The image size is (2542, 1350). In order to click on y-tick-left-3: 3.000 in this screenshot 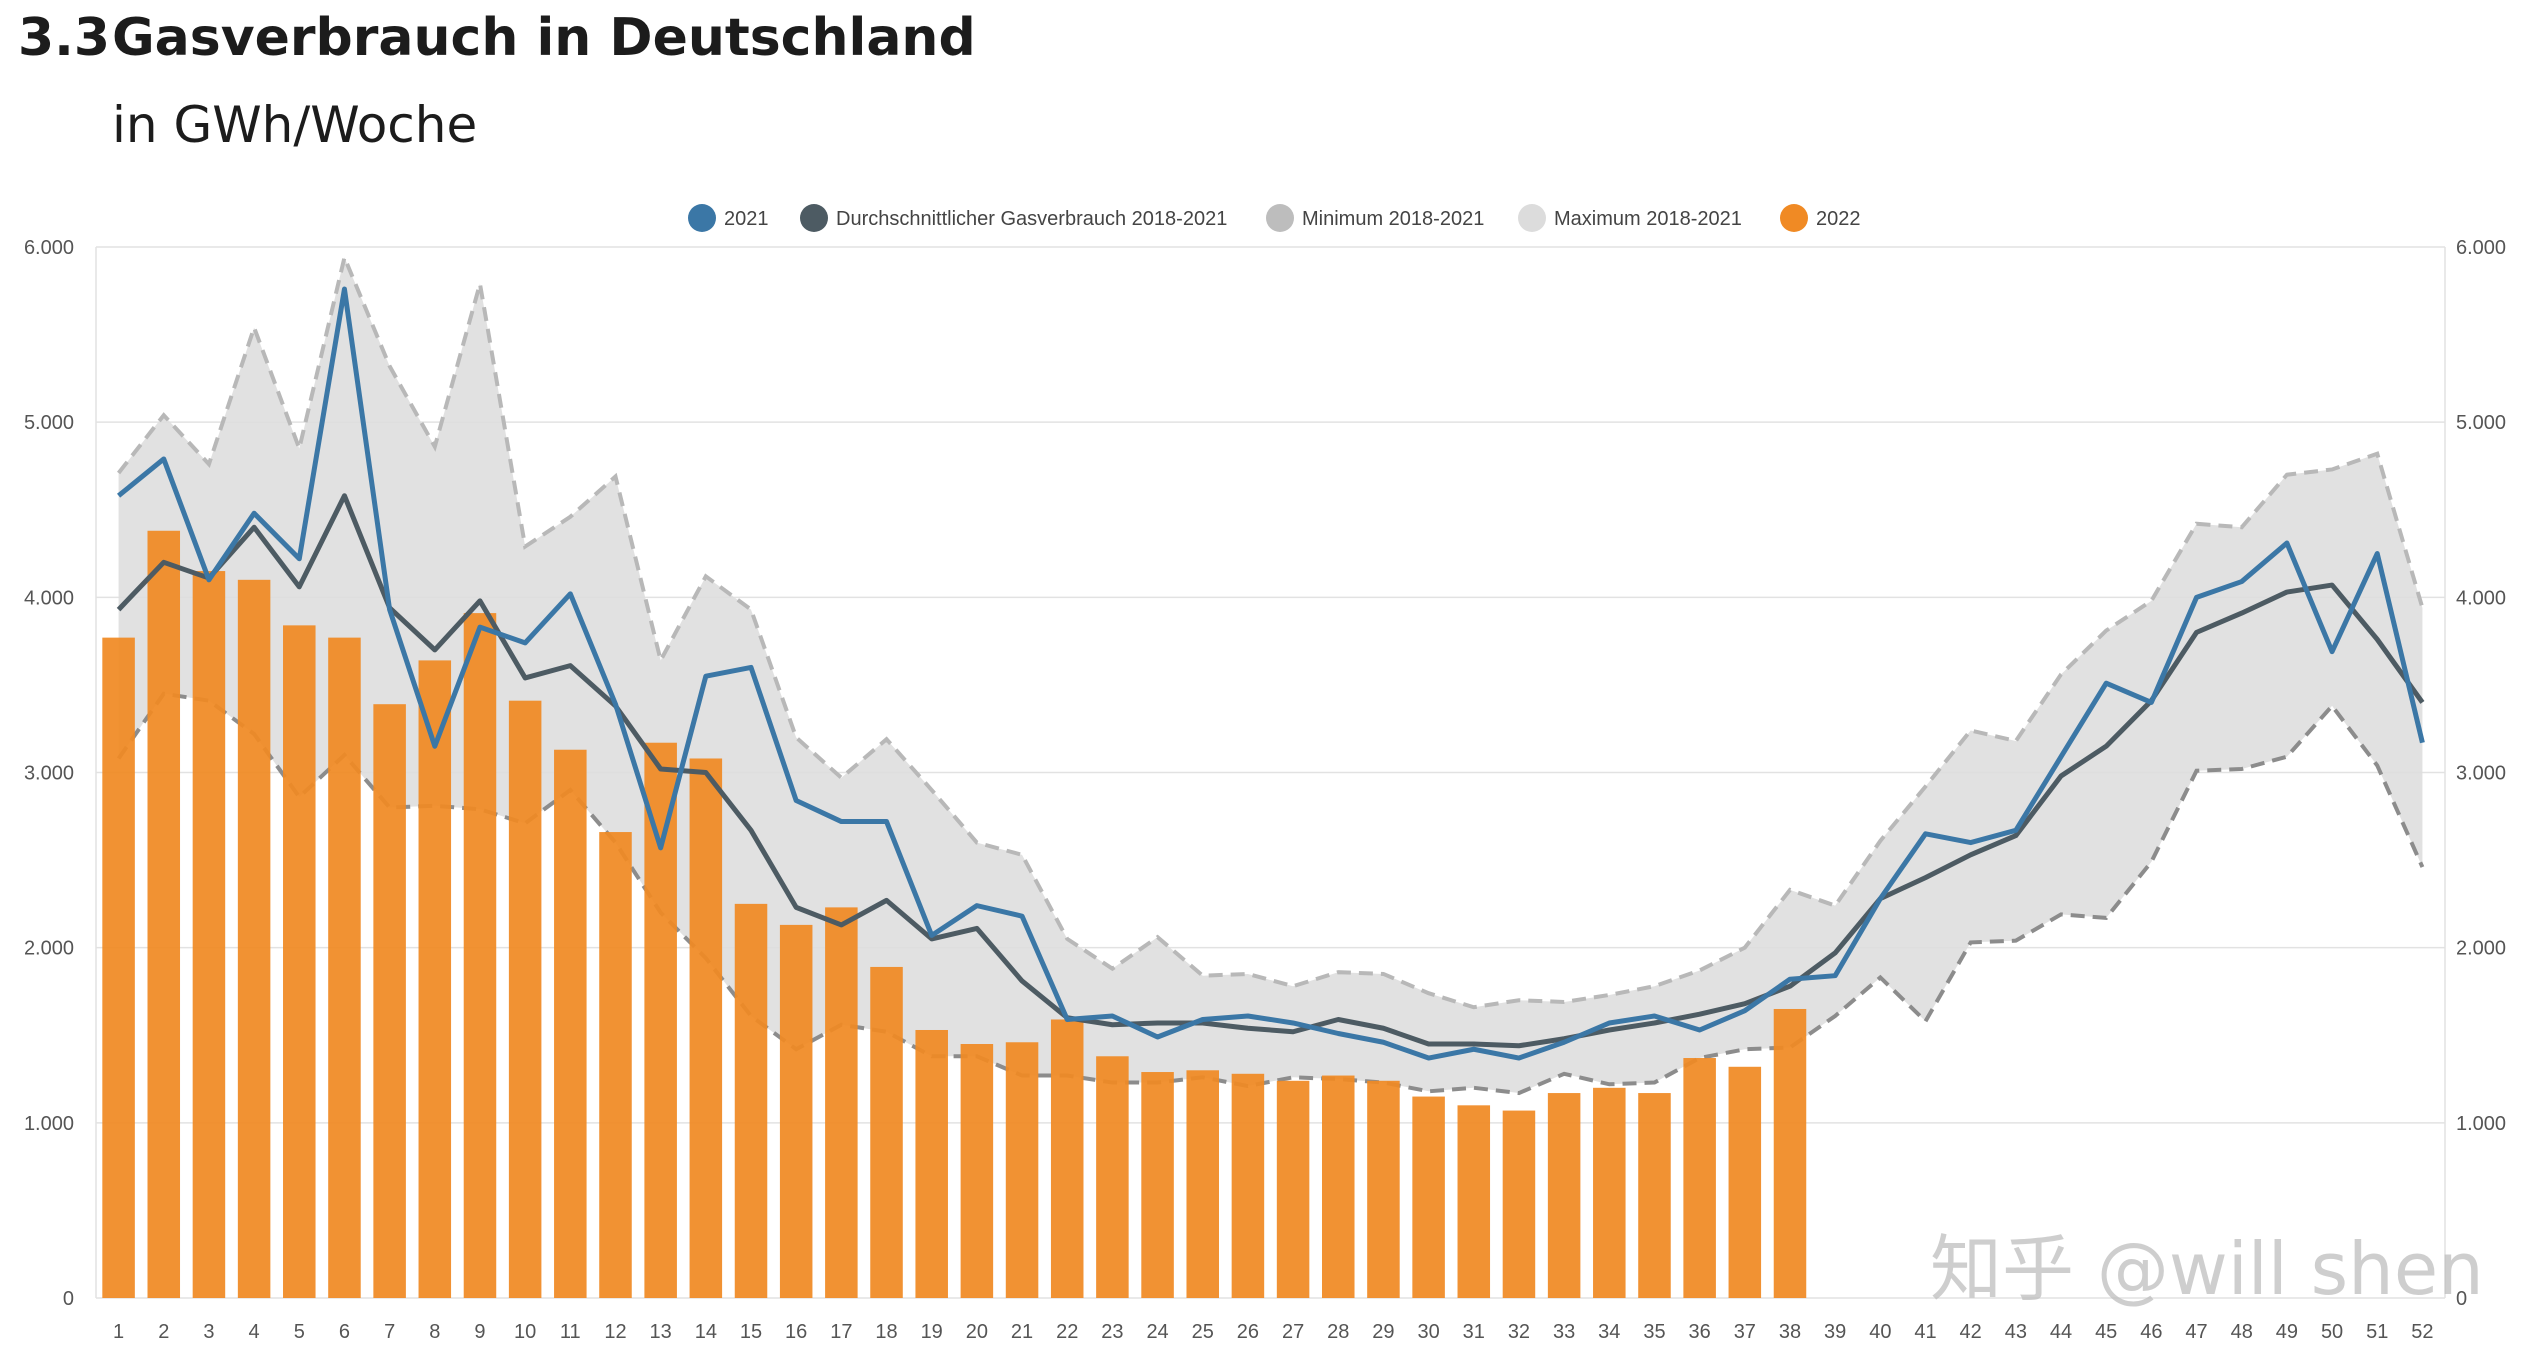, I will do `click(49, 774)`.